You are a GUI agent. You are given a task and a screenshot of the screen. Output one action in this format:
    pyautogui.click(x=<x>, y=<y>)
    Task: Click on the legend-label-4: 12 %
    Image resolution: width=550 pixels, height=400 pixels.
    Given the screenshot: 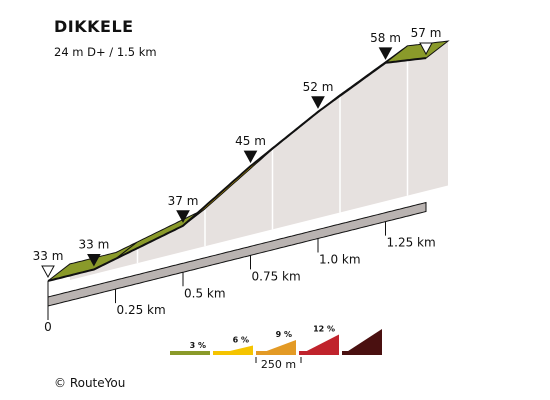 What is the action you would take?
    pyautogui.click(x=324, y=329)
    